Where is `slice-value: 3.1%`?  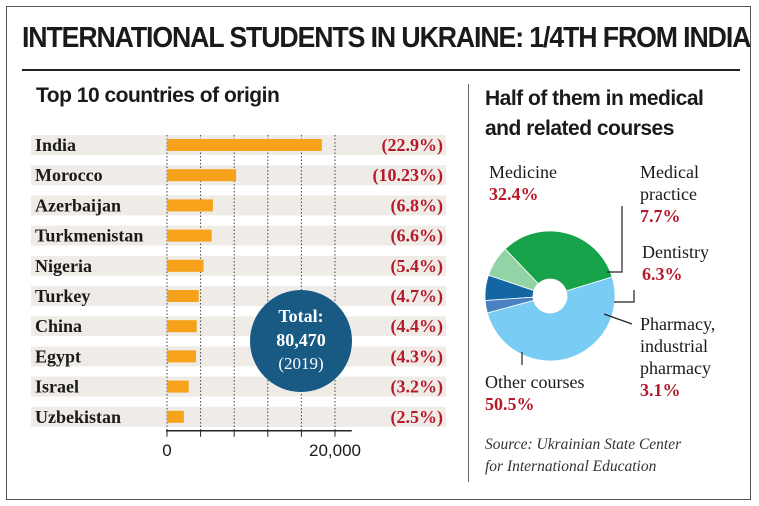 slice-value: 3.1% is located at coordinates (660, 390).